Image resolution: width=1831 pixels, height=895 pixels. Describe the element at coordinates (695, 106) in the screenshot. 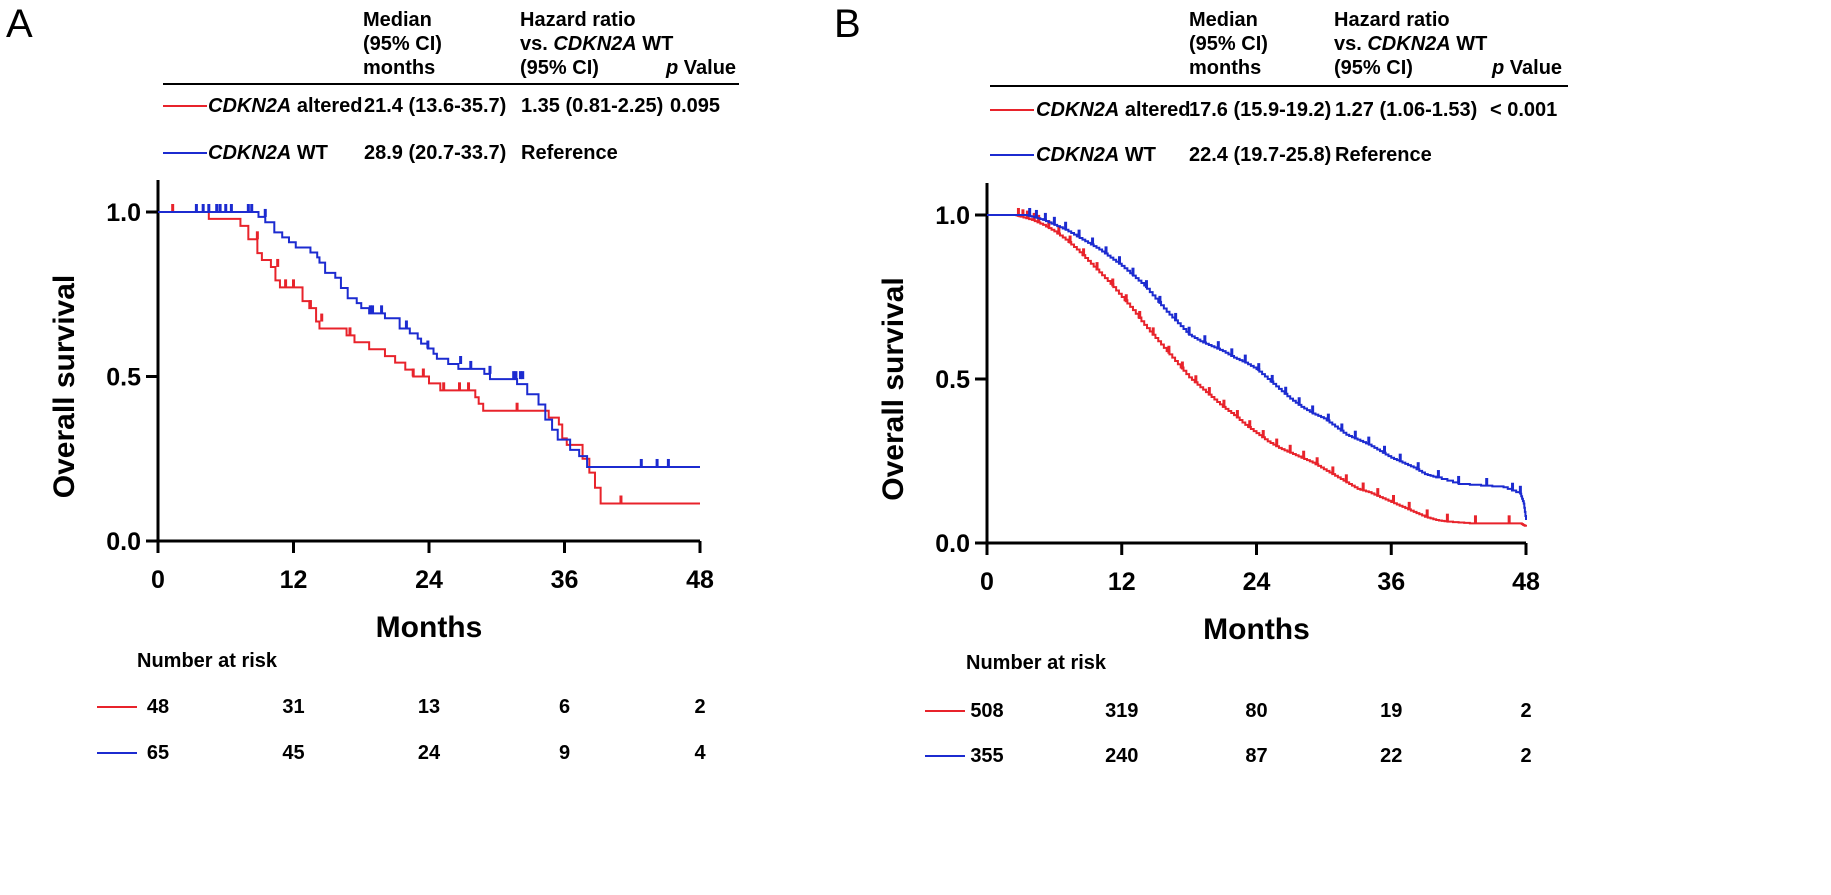

I see `p-value-altered: 0.095` at that location.